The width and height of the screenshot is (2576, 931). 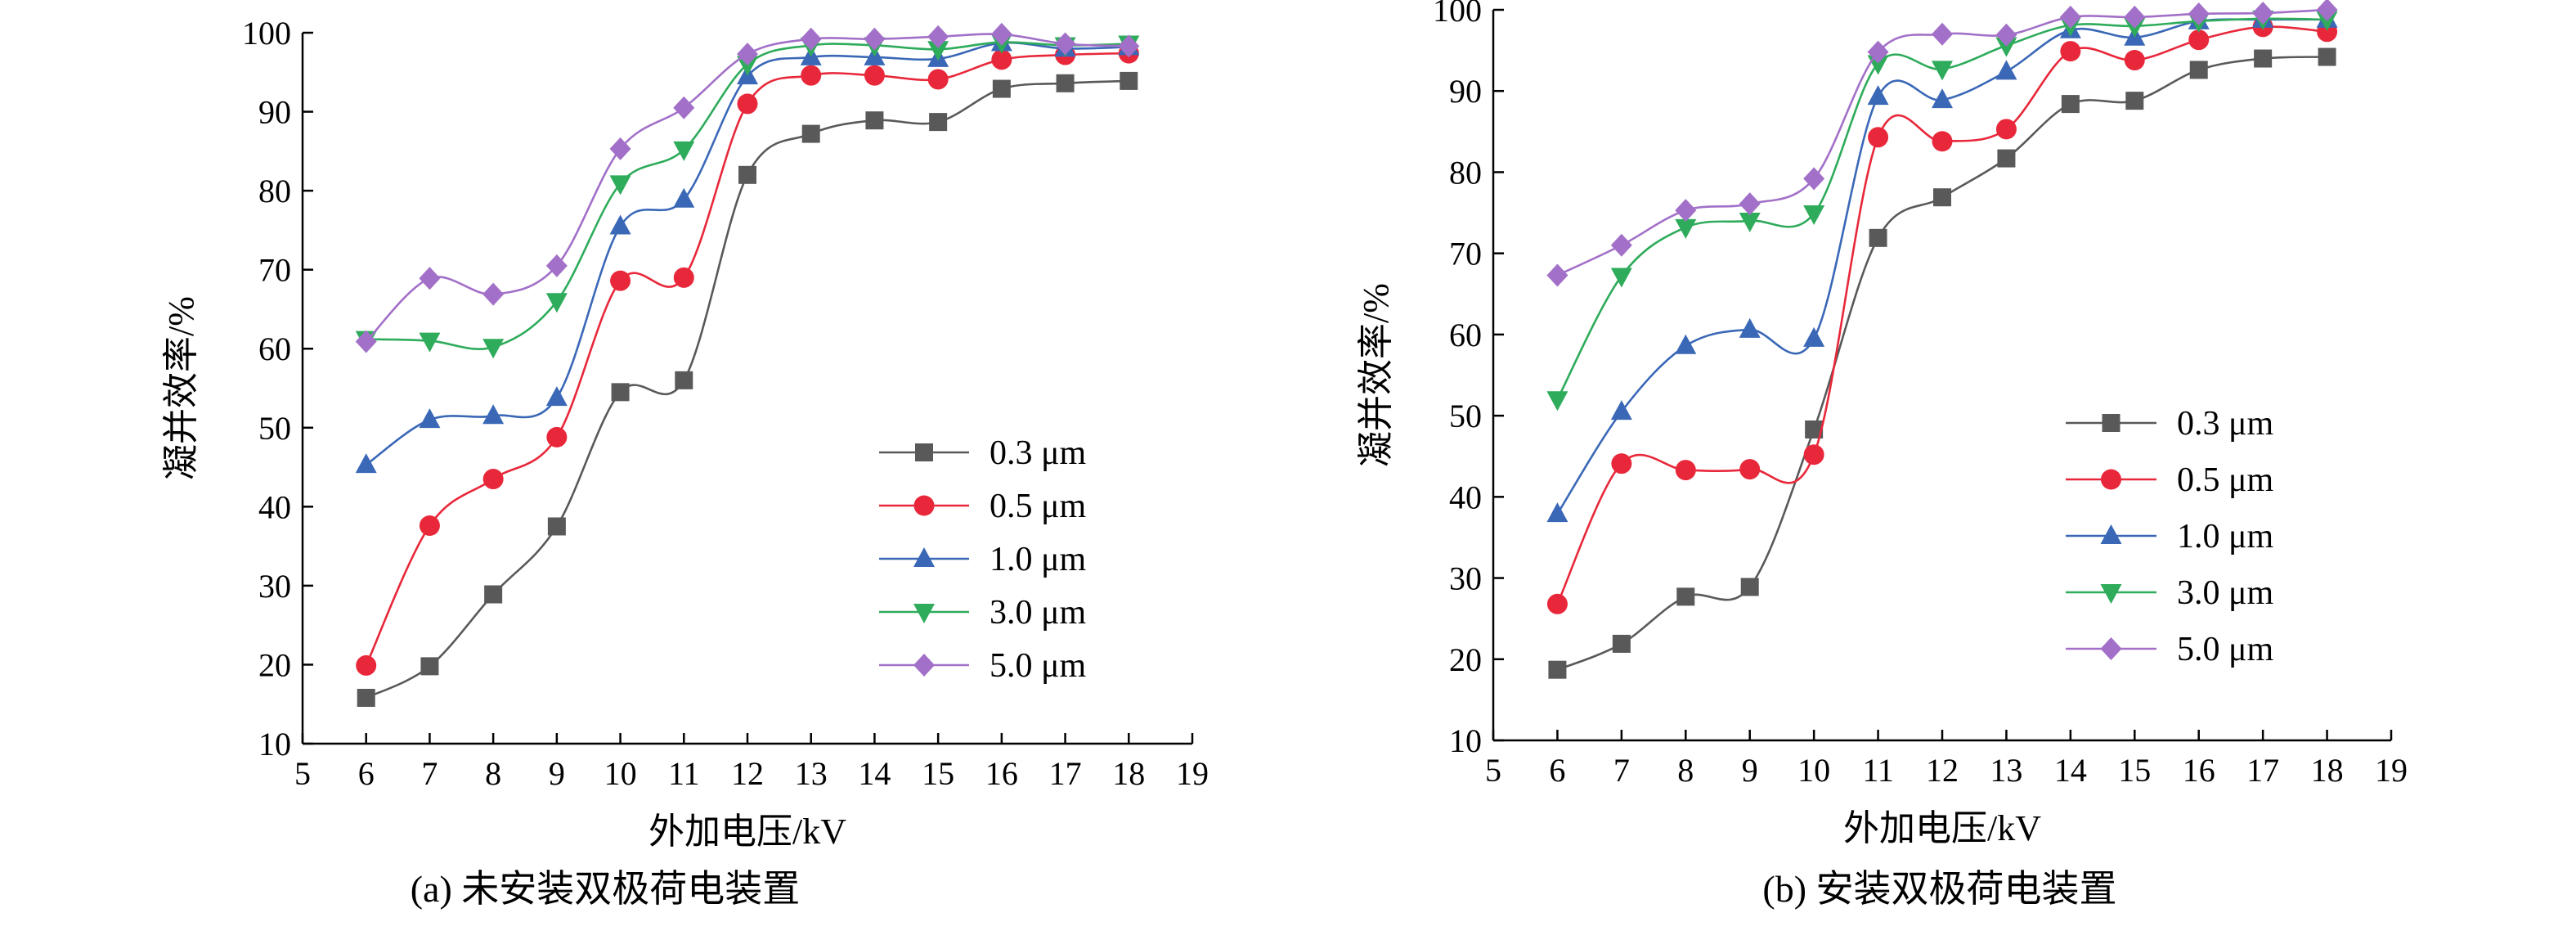 What do you see at coordinates (1942, 828) in the screenshot?
I see `x-axis-label: 外加电压/kV` at bounding box center [1942, 828].